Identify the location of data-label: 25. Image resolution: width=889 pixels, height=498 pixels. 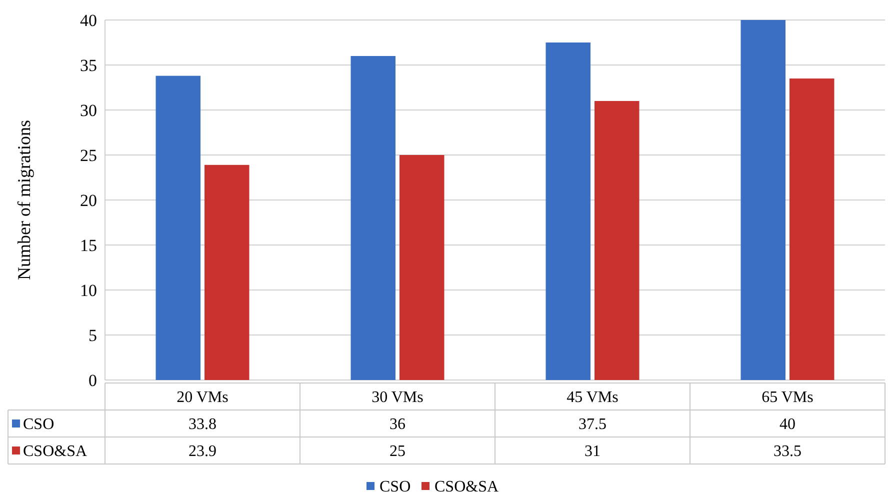
(398, 451).